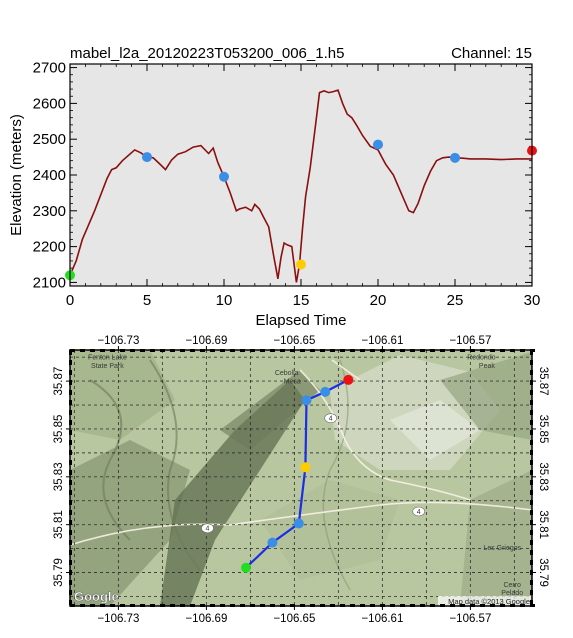 The width and height of the screenshot is (573, 638). What do you see at coordinates (485, 601) in the screenshot?
I see `map-credit-bg` at bounding box center [485, 601].